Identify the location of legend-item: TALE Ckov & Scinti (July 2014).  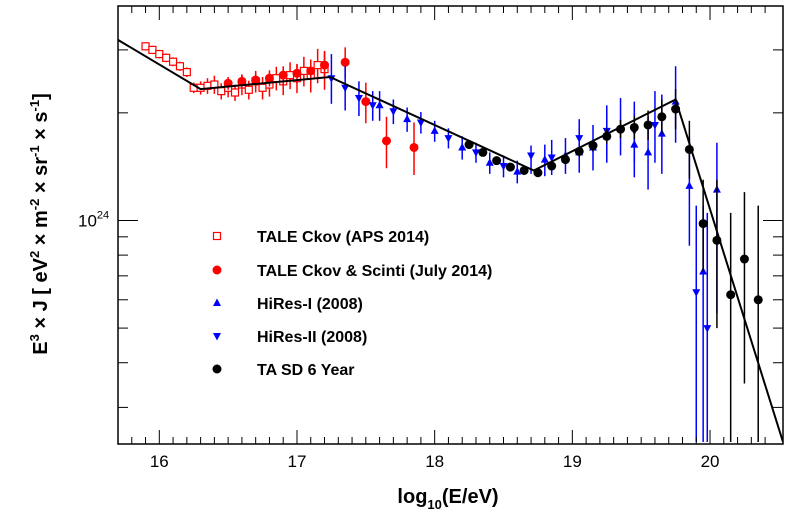
(352, 271).